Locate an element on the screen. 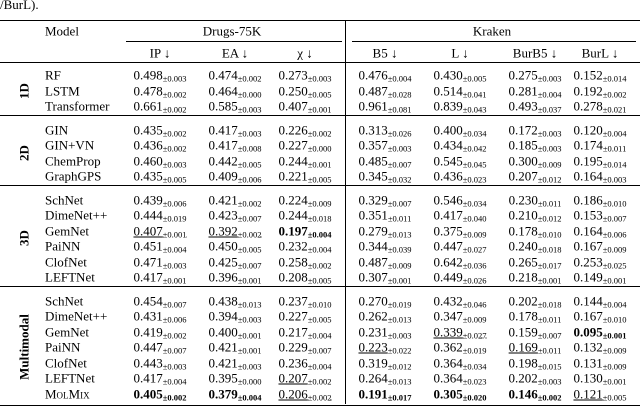 This screenshot has height=409, width=640. cell-value: 0.642 is located at coordinates (448, 261).